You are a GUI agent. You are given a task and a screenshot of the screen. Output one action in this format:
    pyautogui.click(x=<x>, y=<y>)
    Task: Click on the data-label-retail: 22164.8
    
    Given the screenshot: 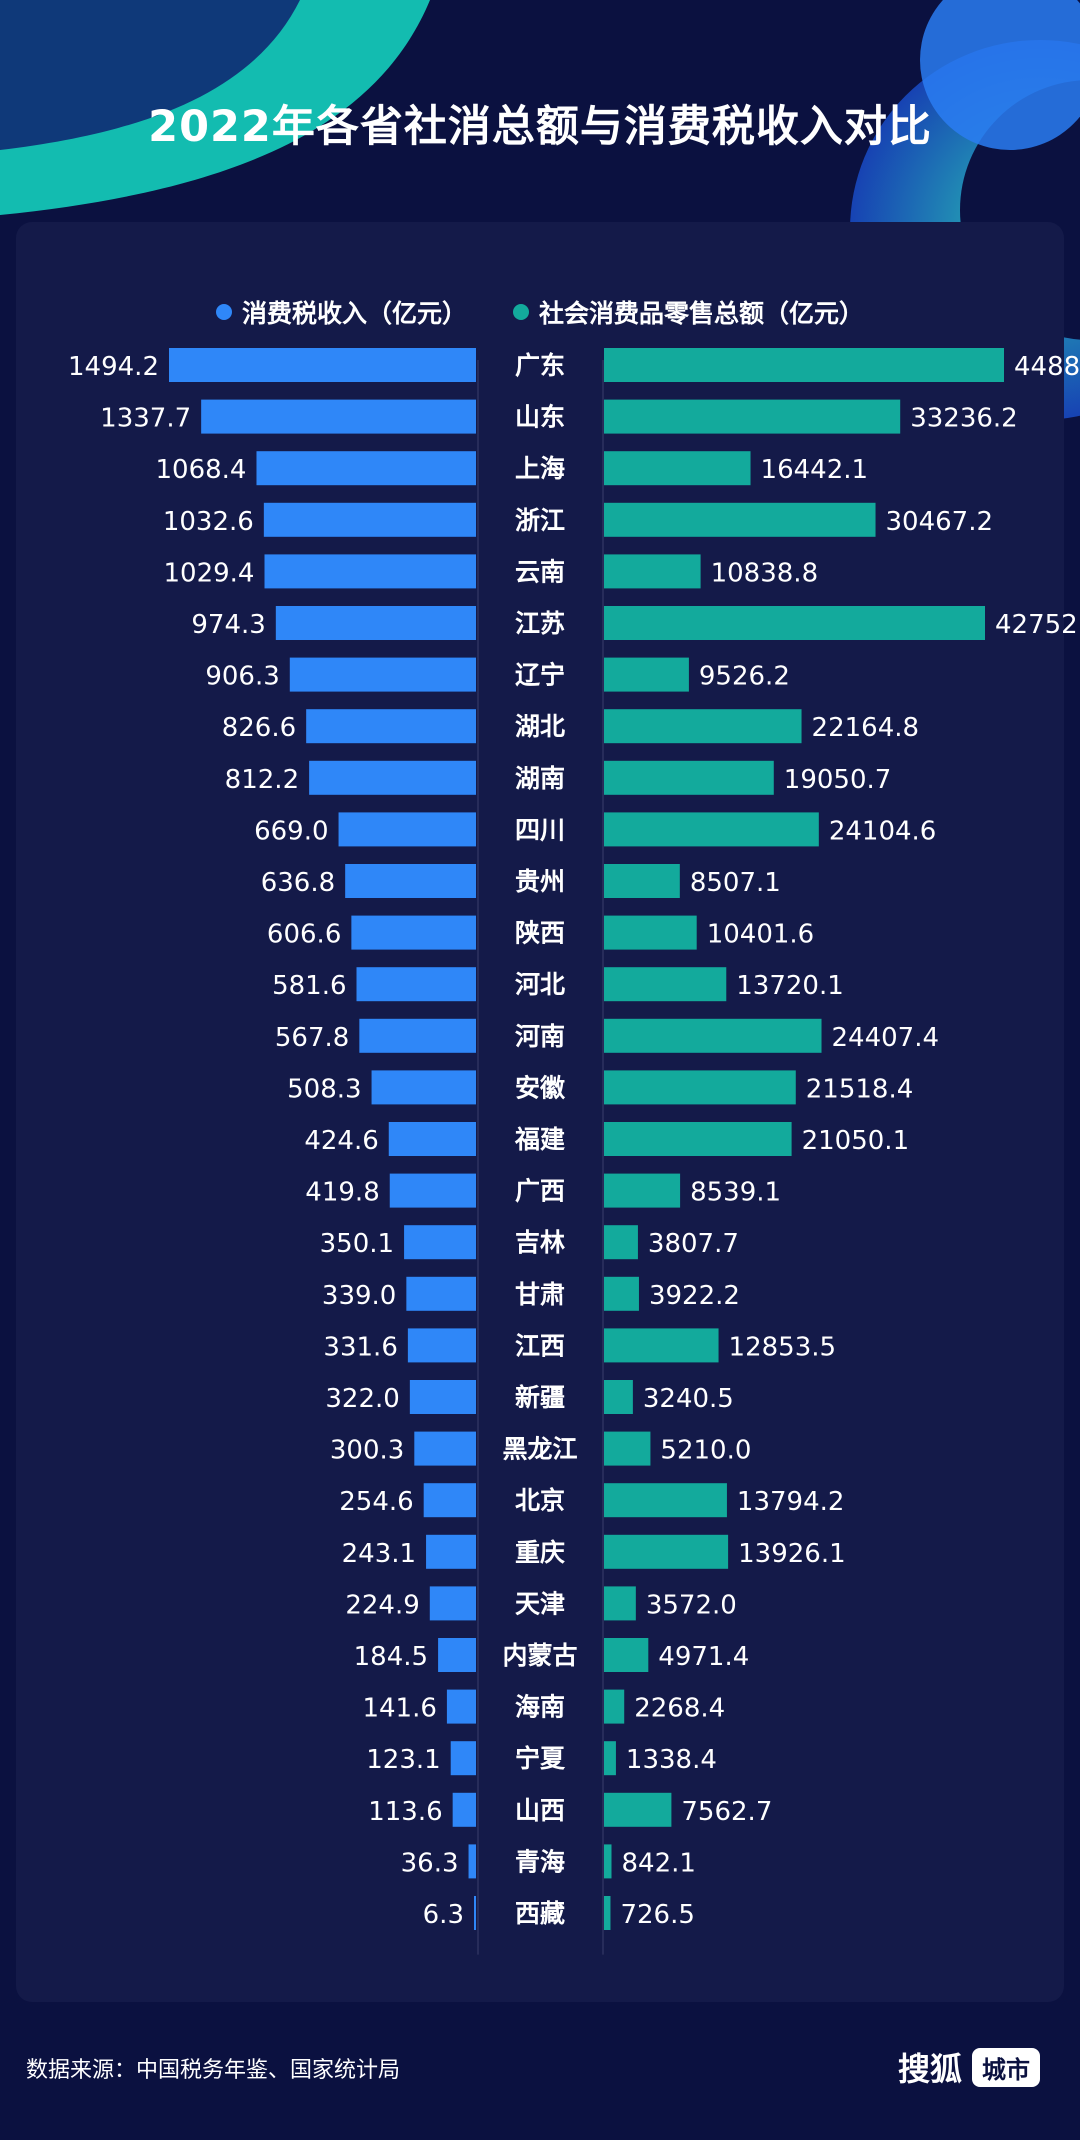 What is the action you would take?
    pyautogui.click(x=866, y=728)
    